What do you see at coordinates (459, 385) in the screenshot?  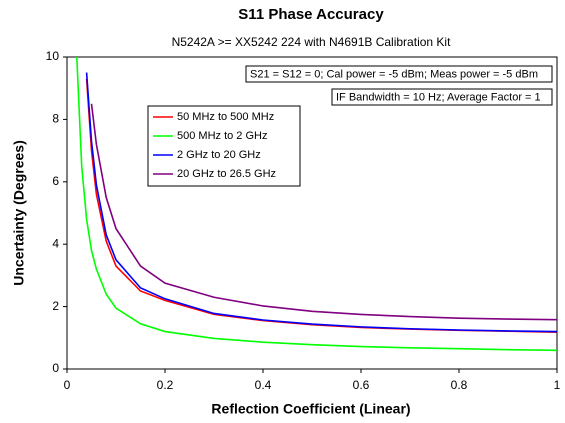 I see `x-tick-label: 0.8` at bounding box center [459, 385].